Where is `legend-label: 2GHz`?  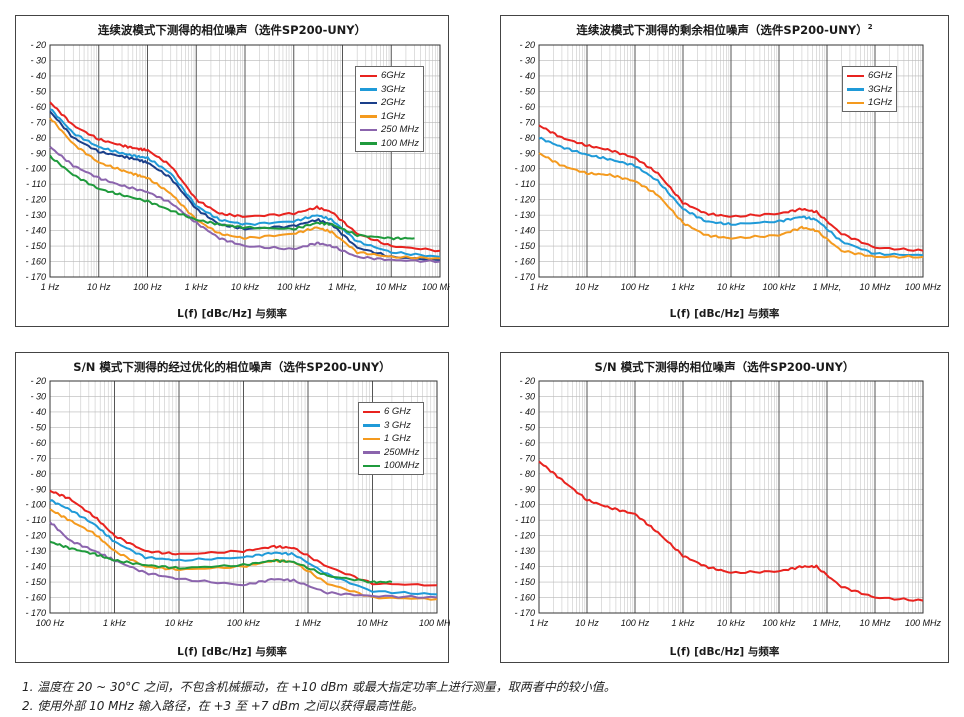
legend-label: 2GHz is located at coordinates (393, 103).